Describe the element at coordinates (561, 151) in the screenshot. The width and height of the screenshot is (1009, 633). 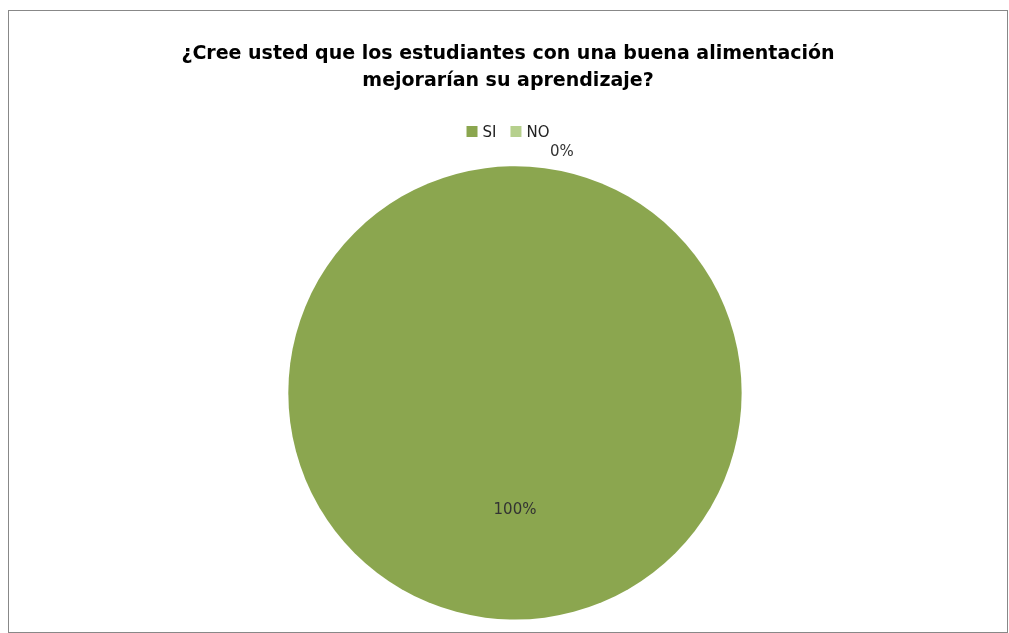
I see `text: 0%` at that location.